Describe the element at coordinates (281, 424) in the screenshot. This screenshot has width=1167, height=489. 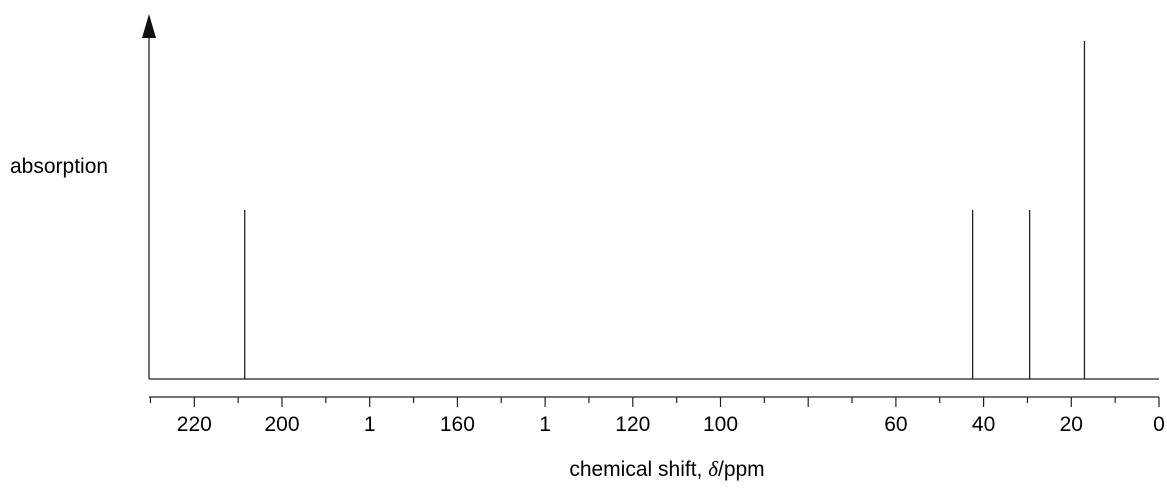
I see `tick-label: 200` at that location.